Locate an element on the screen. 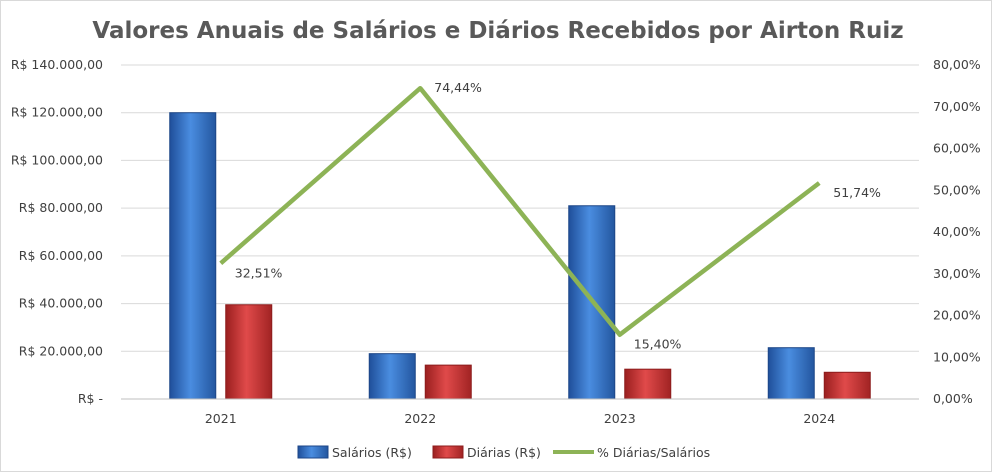 The width and height of the screenshot is (992, 472). line-data-label: 51,74% is located at coordinates (857, 192).